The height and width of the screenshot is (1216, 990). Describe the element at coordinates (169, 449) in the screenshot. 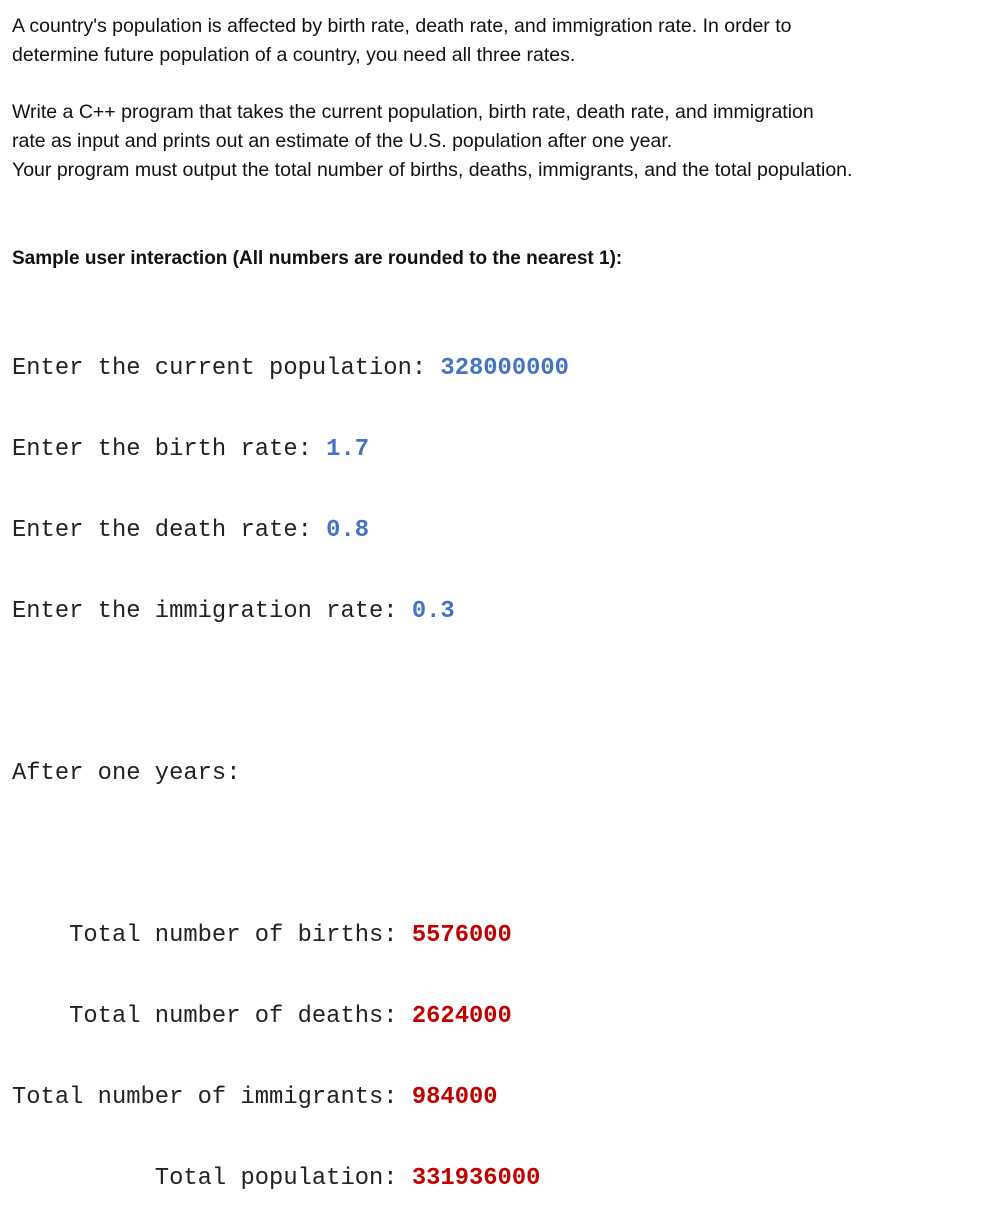

I see `input-prompt: Enter the birth rate:` at that location.